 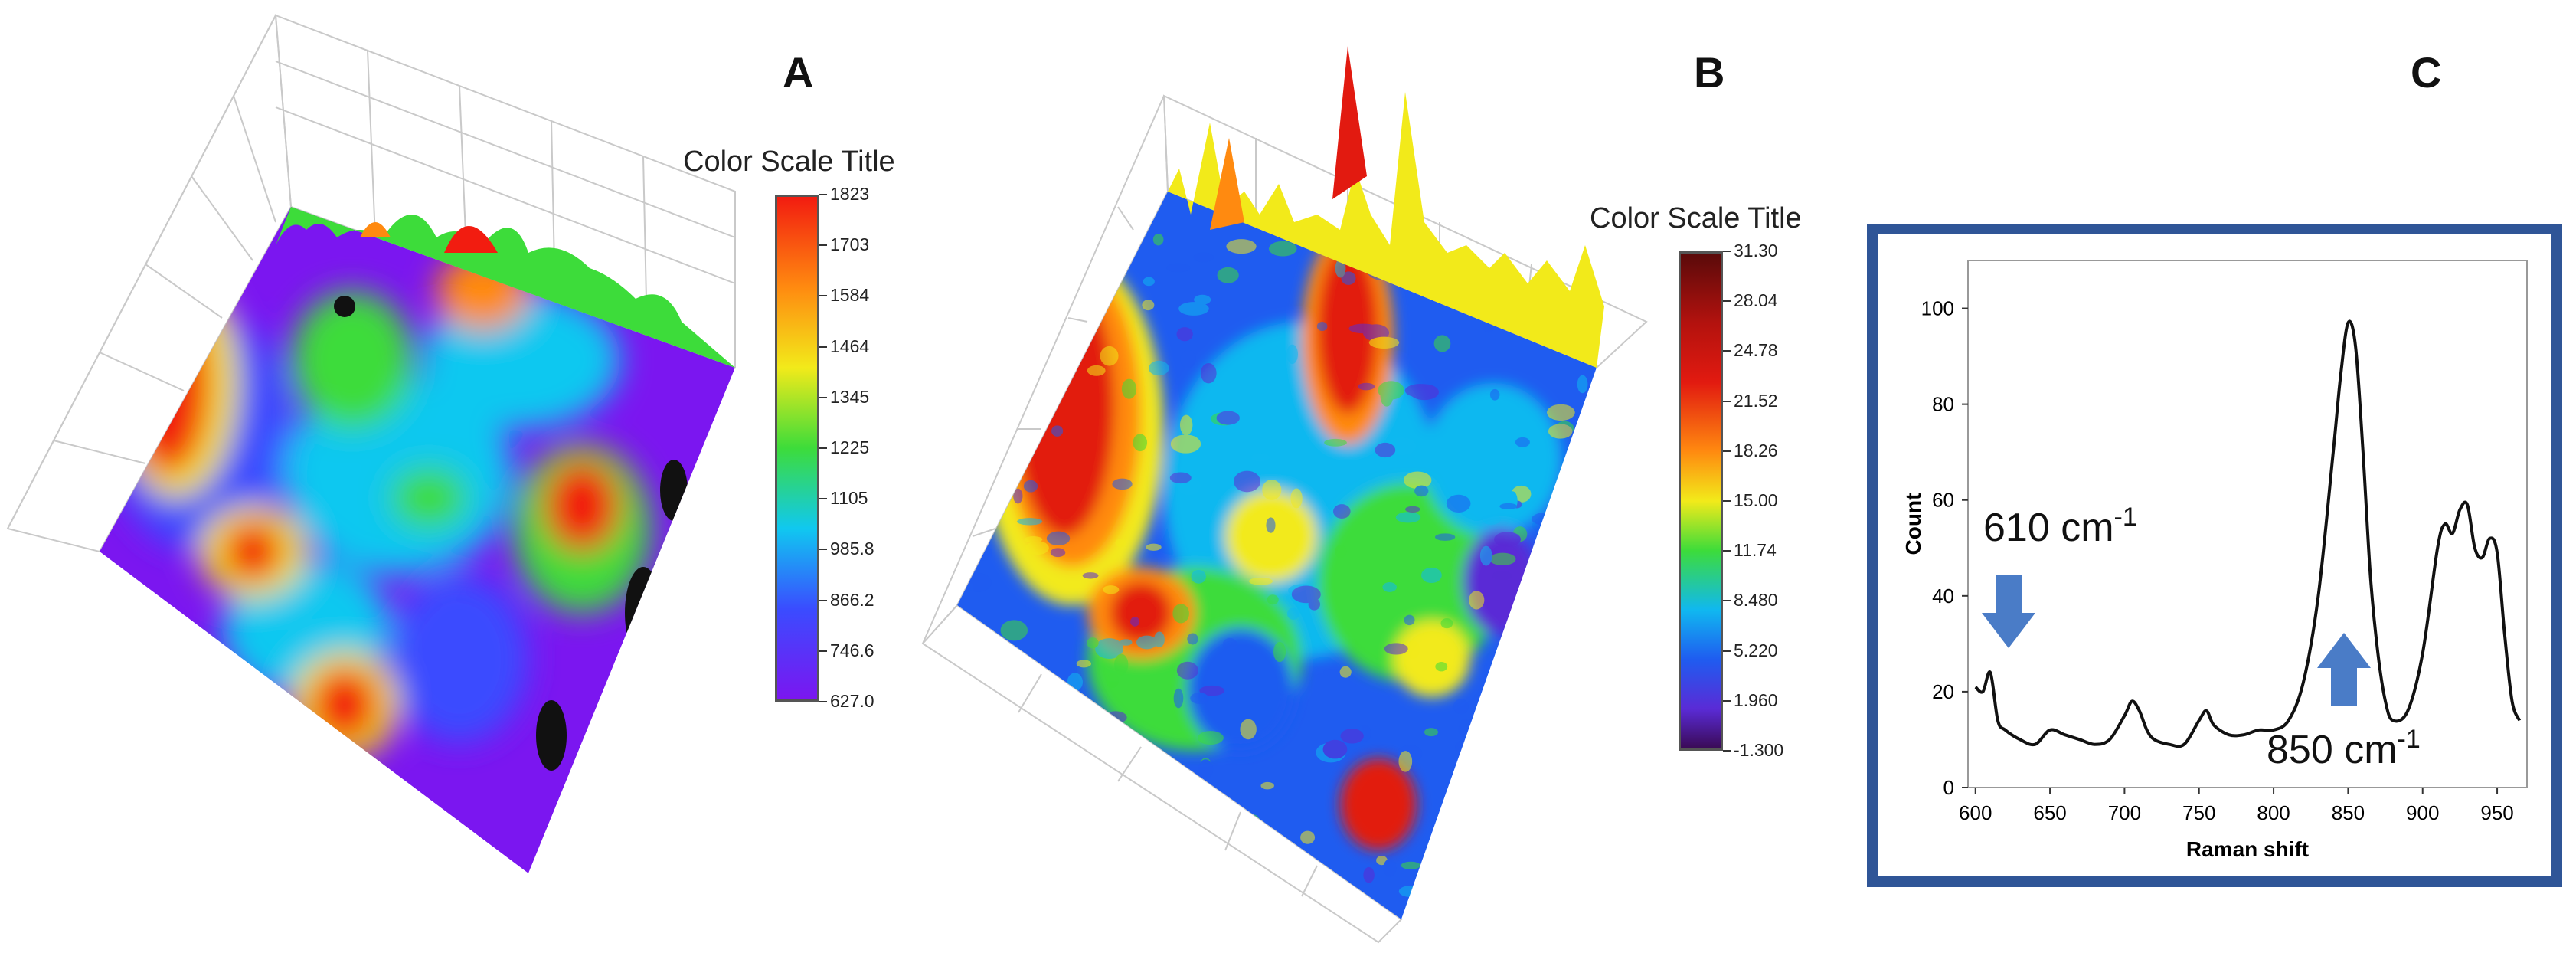 What do you see at coordinates (2496, 812) in the screenshot?
I see `x-tick-label: 950` at bounding box center [2496, 812].